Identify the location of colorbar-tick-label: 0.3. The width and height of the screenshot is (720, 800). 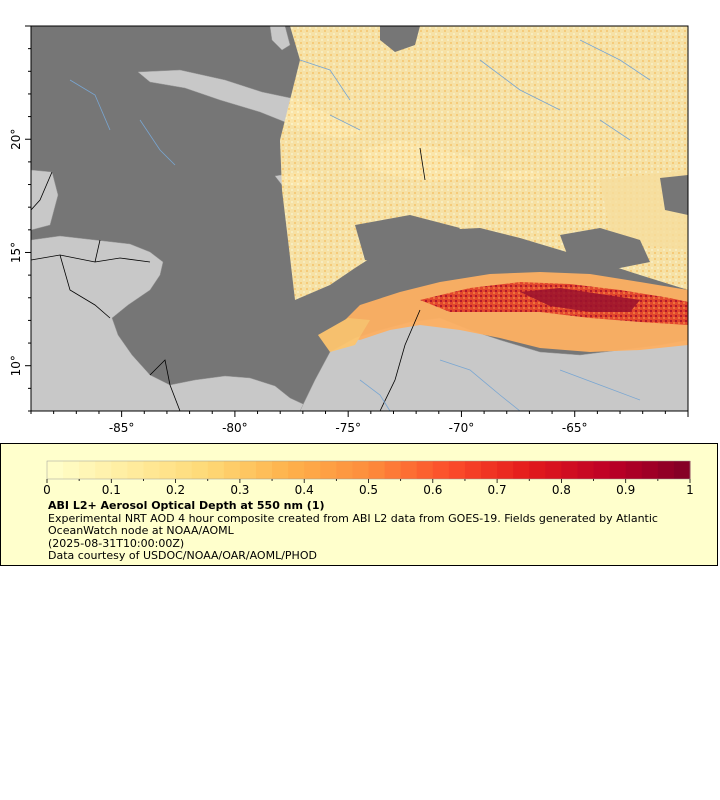
(239, 490).